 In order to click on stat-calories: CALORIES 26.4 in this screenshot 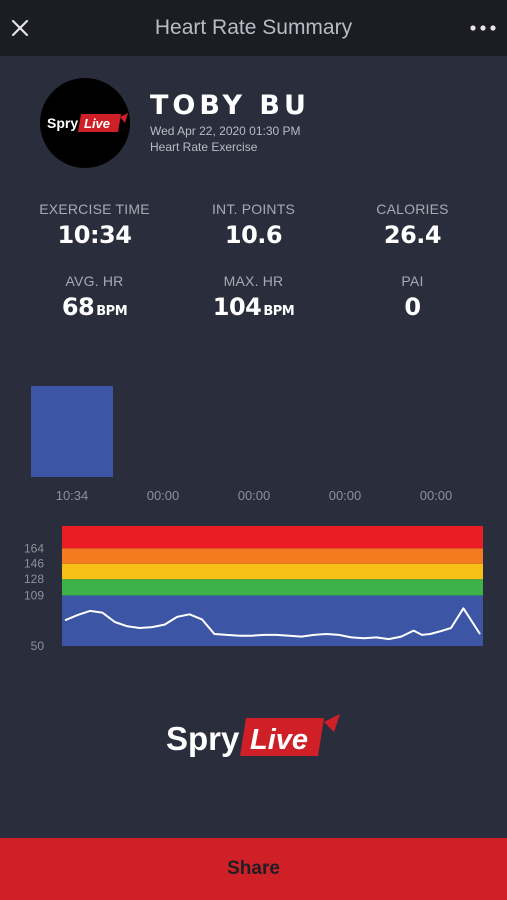, I will do `click(412, 225)`.